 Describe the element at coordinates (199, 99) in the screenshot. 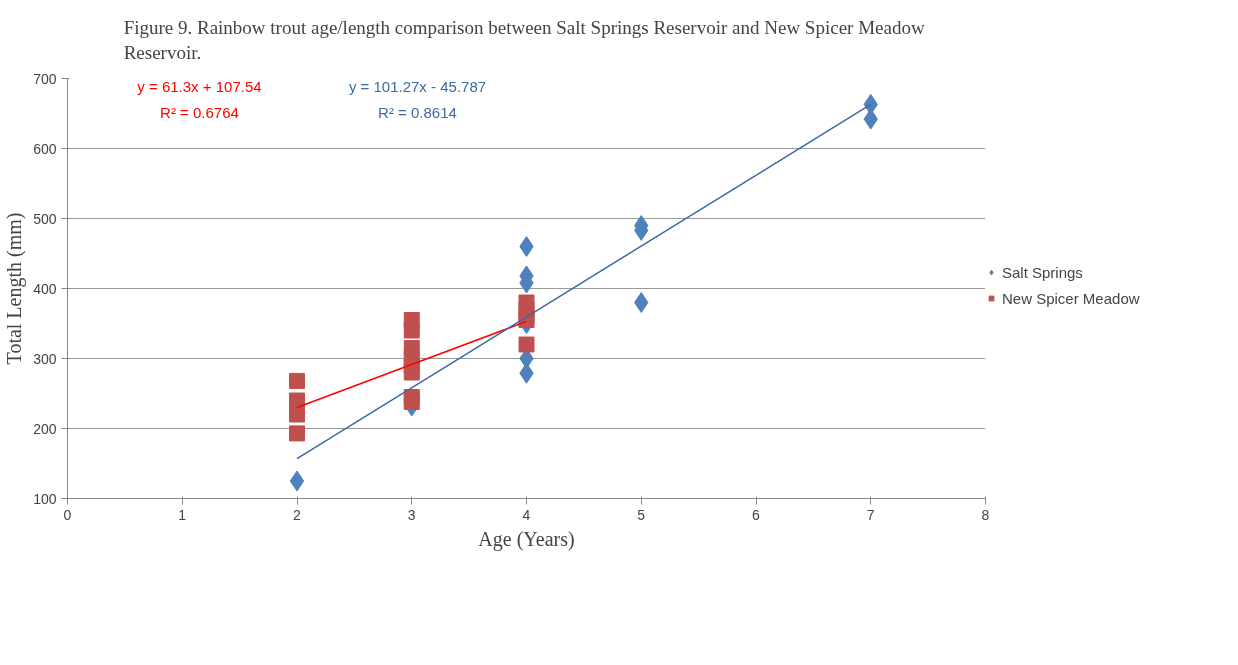

I see `annotation: y = 61.3x + 107.54 R² = 0.6764` at that location.